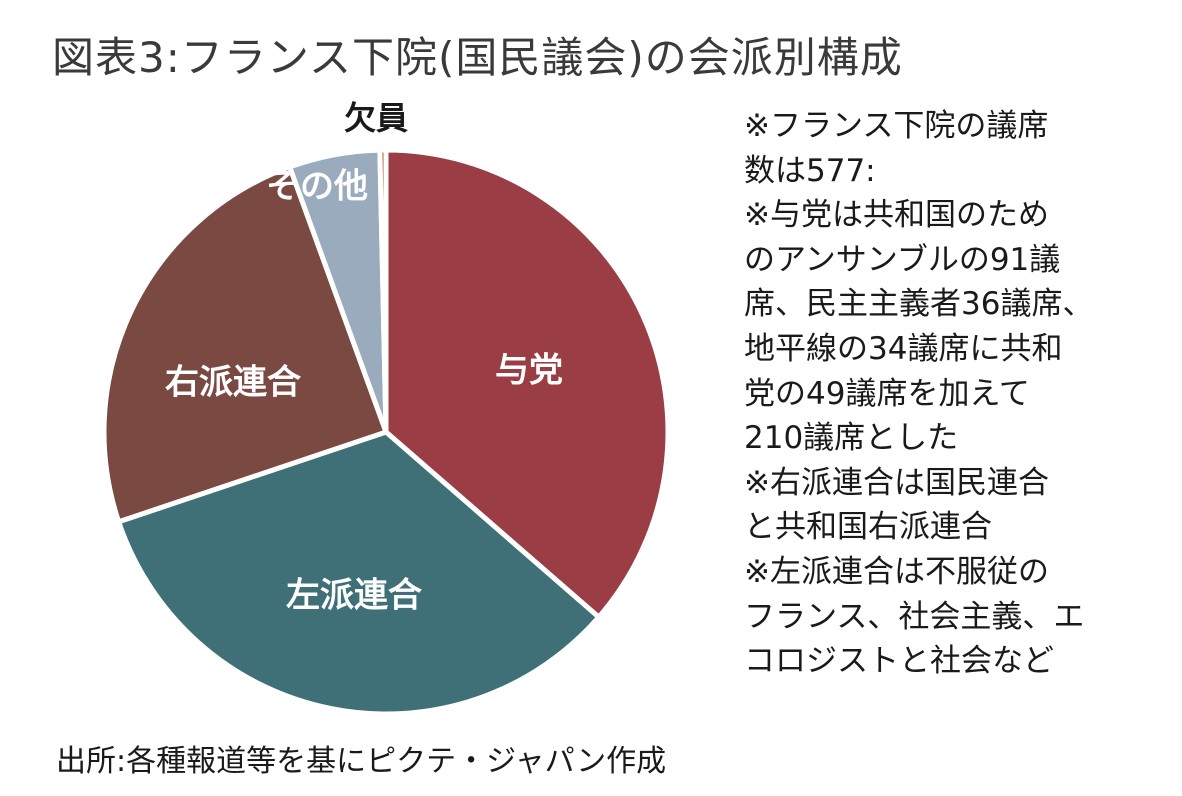 The height and width of the screenshot is (796, 1182). Describe the element at coordinates (919, 304) in the screenshot. I see `note-line: 席、民主主義者36議席、` at that location.